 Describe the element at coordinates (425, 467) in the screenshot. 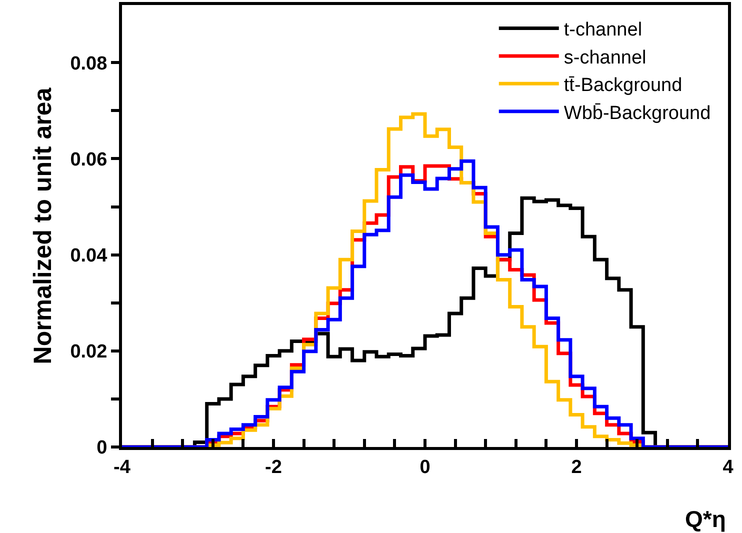

I see `x-tick-label: 0` at that location.